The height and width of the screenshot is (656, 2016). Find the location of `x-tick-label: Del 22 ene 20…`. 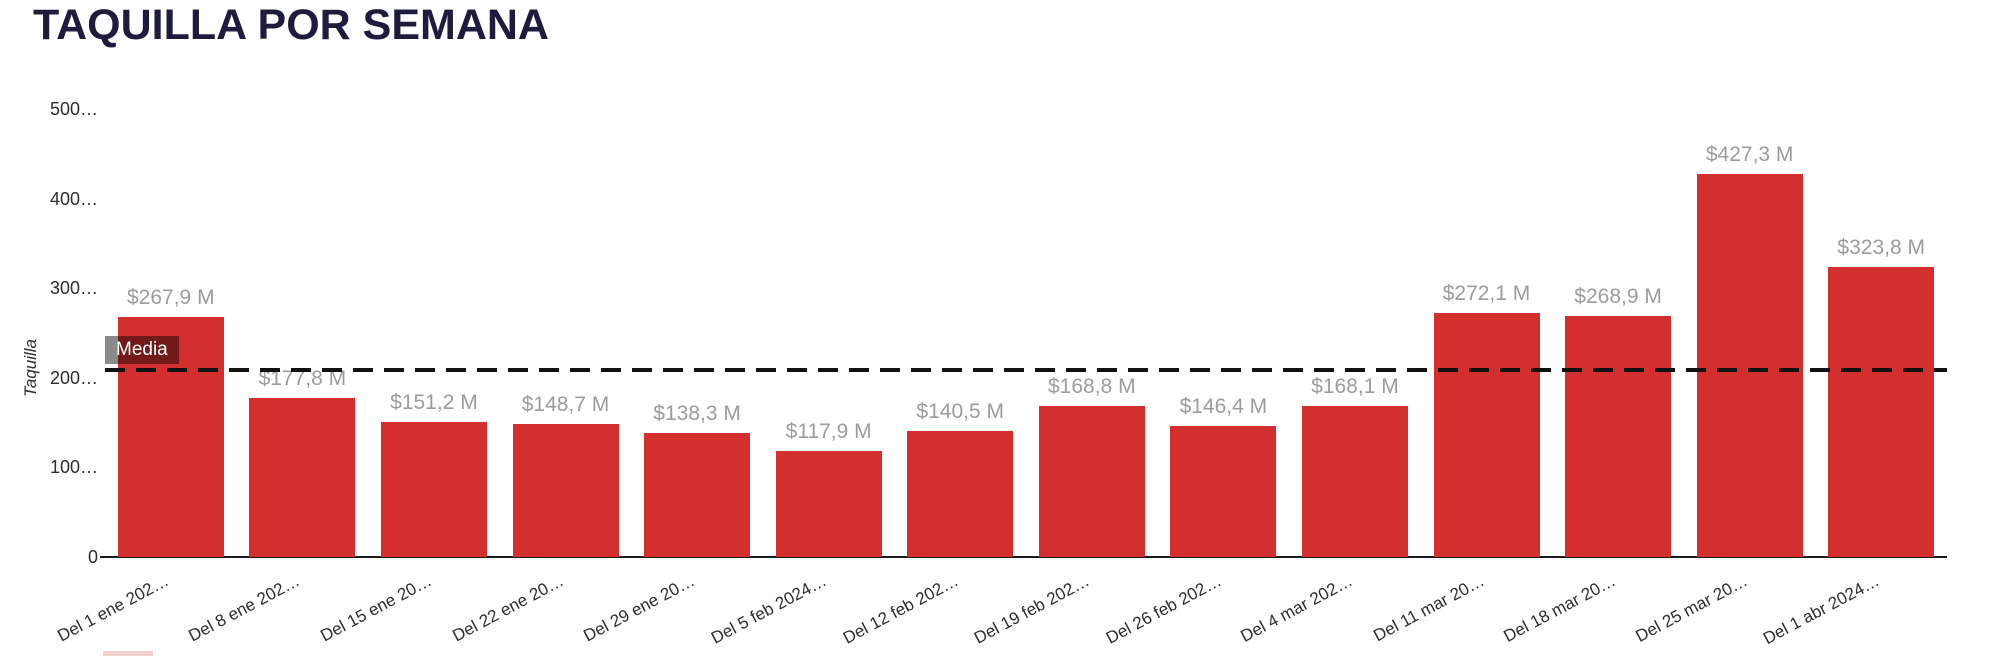

x-tick-label: Del 22 ene 20… is located at coordinates (508, 608).